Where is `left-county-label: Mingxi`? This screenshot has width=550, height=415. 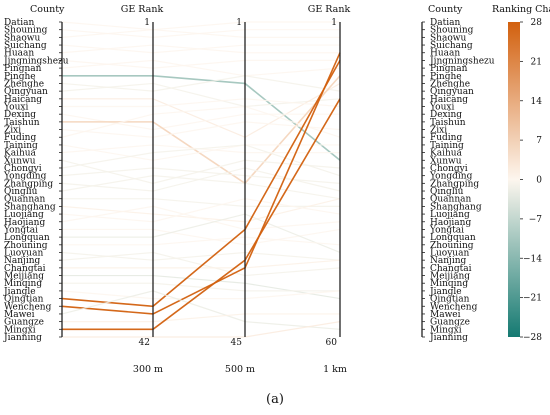
left-county-label: Mingxi is located at coordinates (20, 330).